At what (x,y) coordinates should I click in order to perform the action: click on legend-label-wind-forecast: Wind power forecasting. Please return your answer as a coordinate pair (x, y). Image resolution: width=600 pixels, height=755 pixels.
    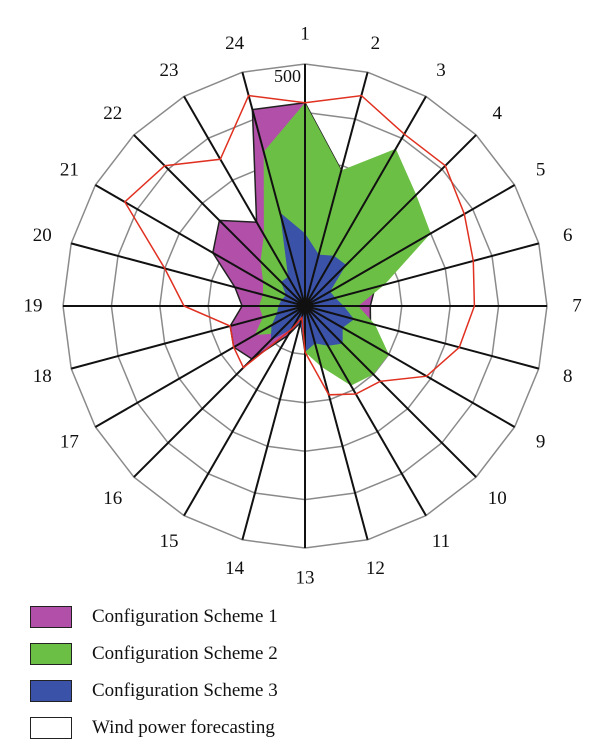
    Looking at the image, I should click on (183, 727).